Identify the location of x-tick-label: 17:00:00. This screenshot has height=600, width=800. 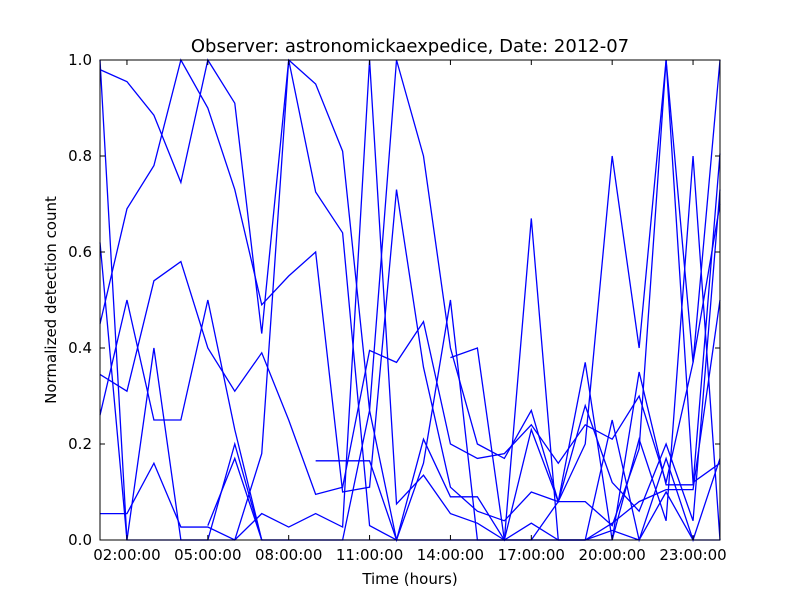
(531, 555).